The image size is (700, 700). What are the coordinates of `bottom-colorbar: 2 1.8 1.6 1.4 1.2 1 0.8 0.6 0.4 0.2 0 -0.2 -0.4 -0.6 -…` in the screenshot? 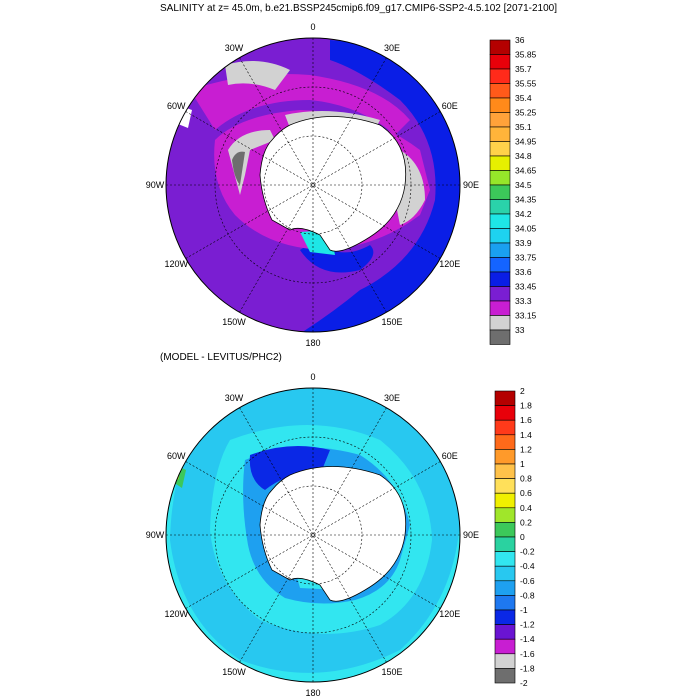 It's located at (514, 537).